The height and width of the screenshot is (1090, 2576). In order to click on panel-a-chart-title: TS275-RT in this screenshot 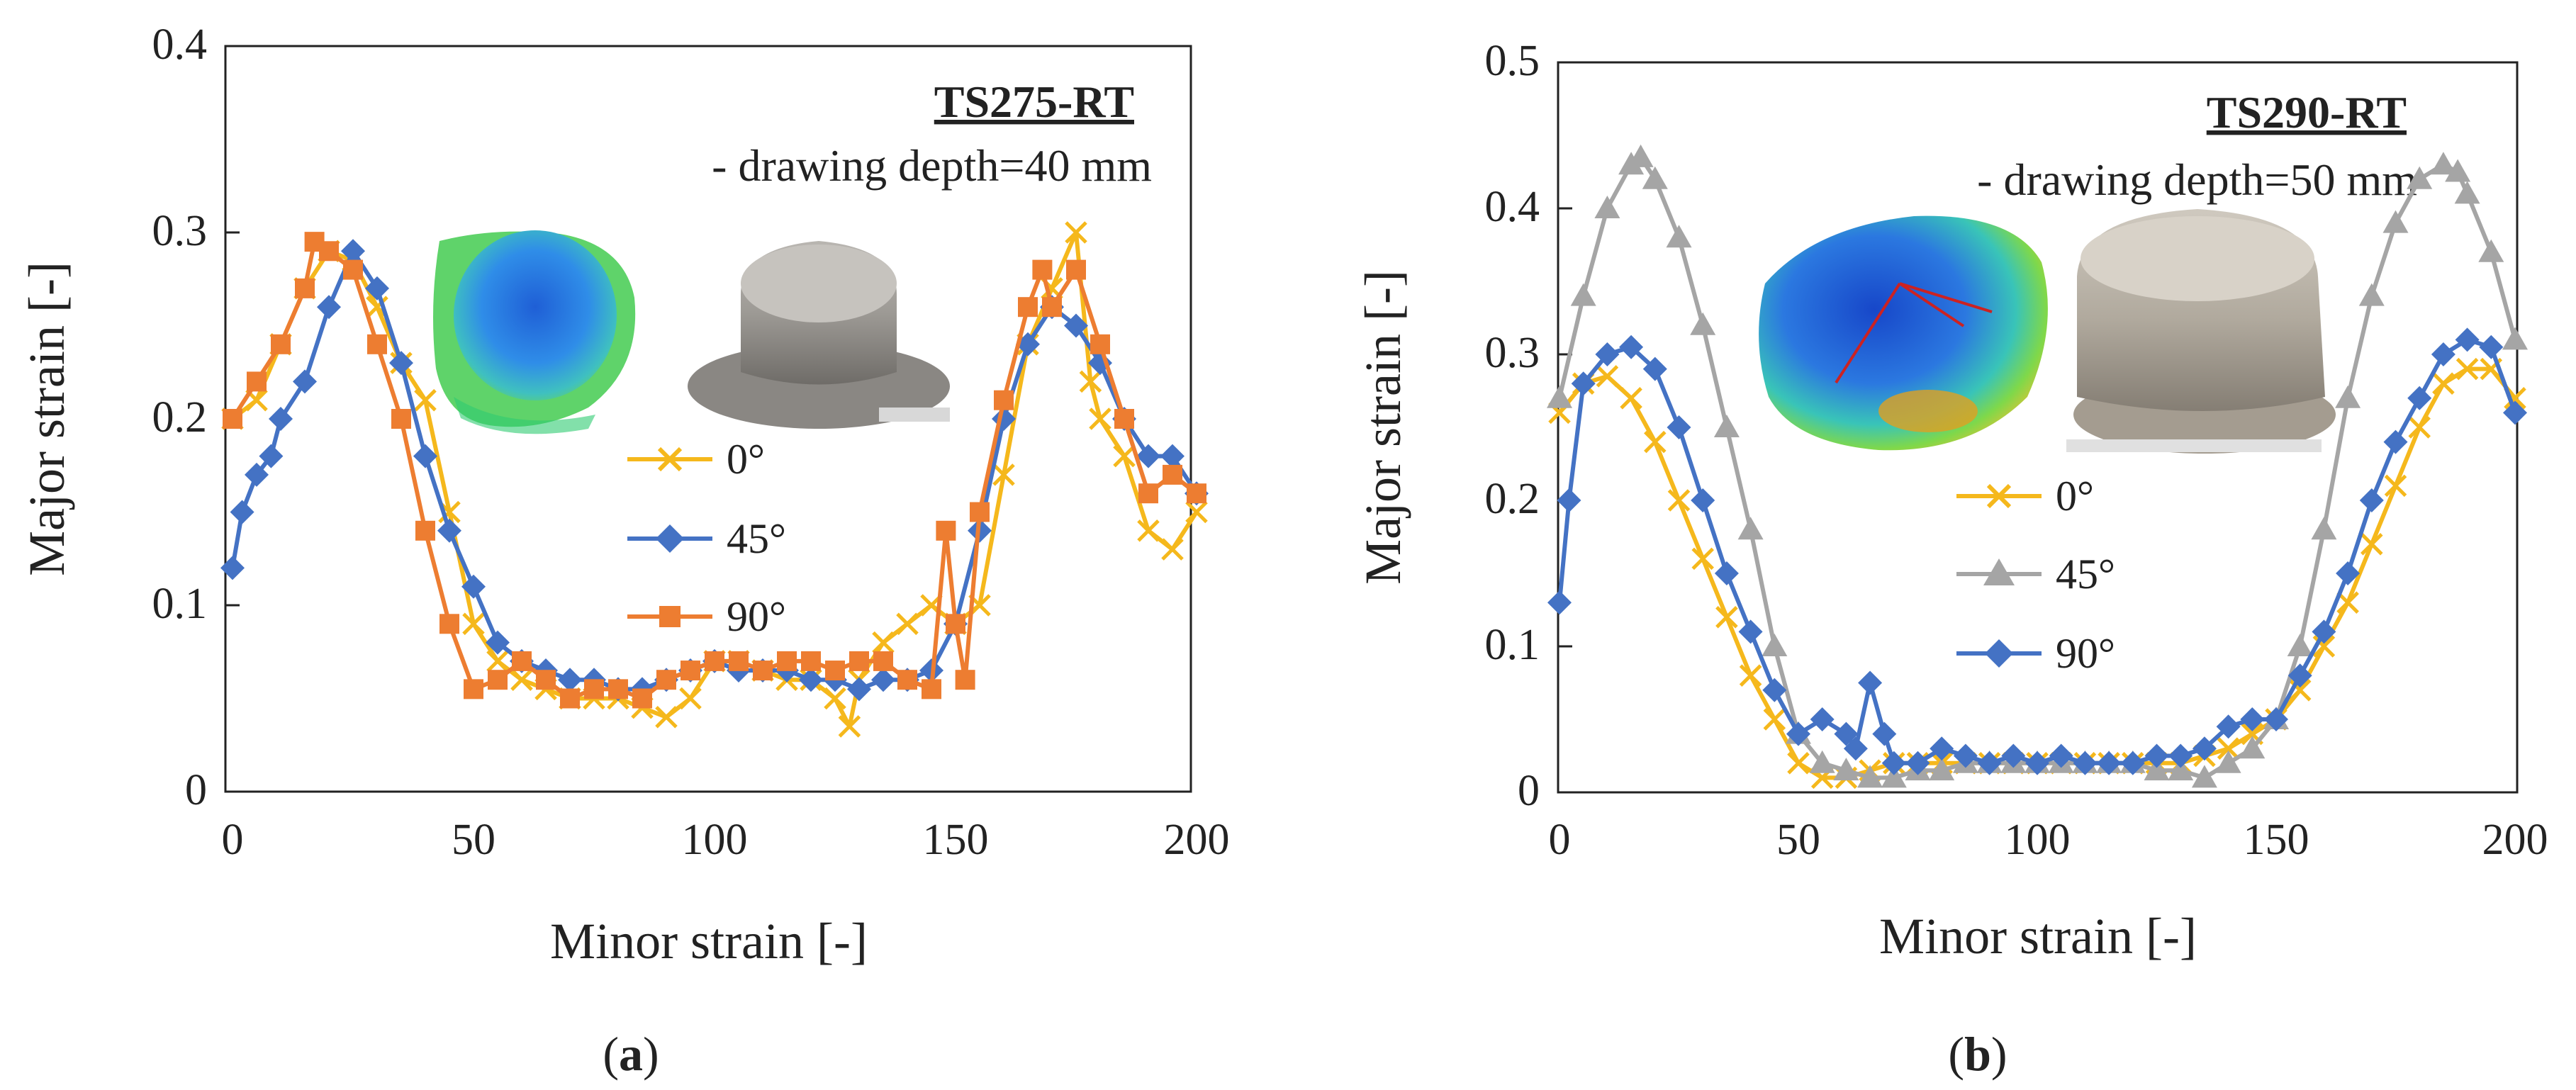, I will do `click(1034, 102)`.